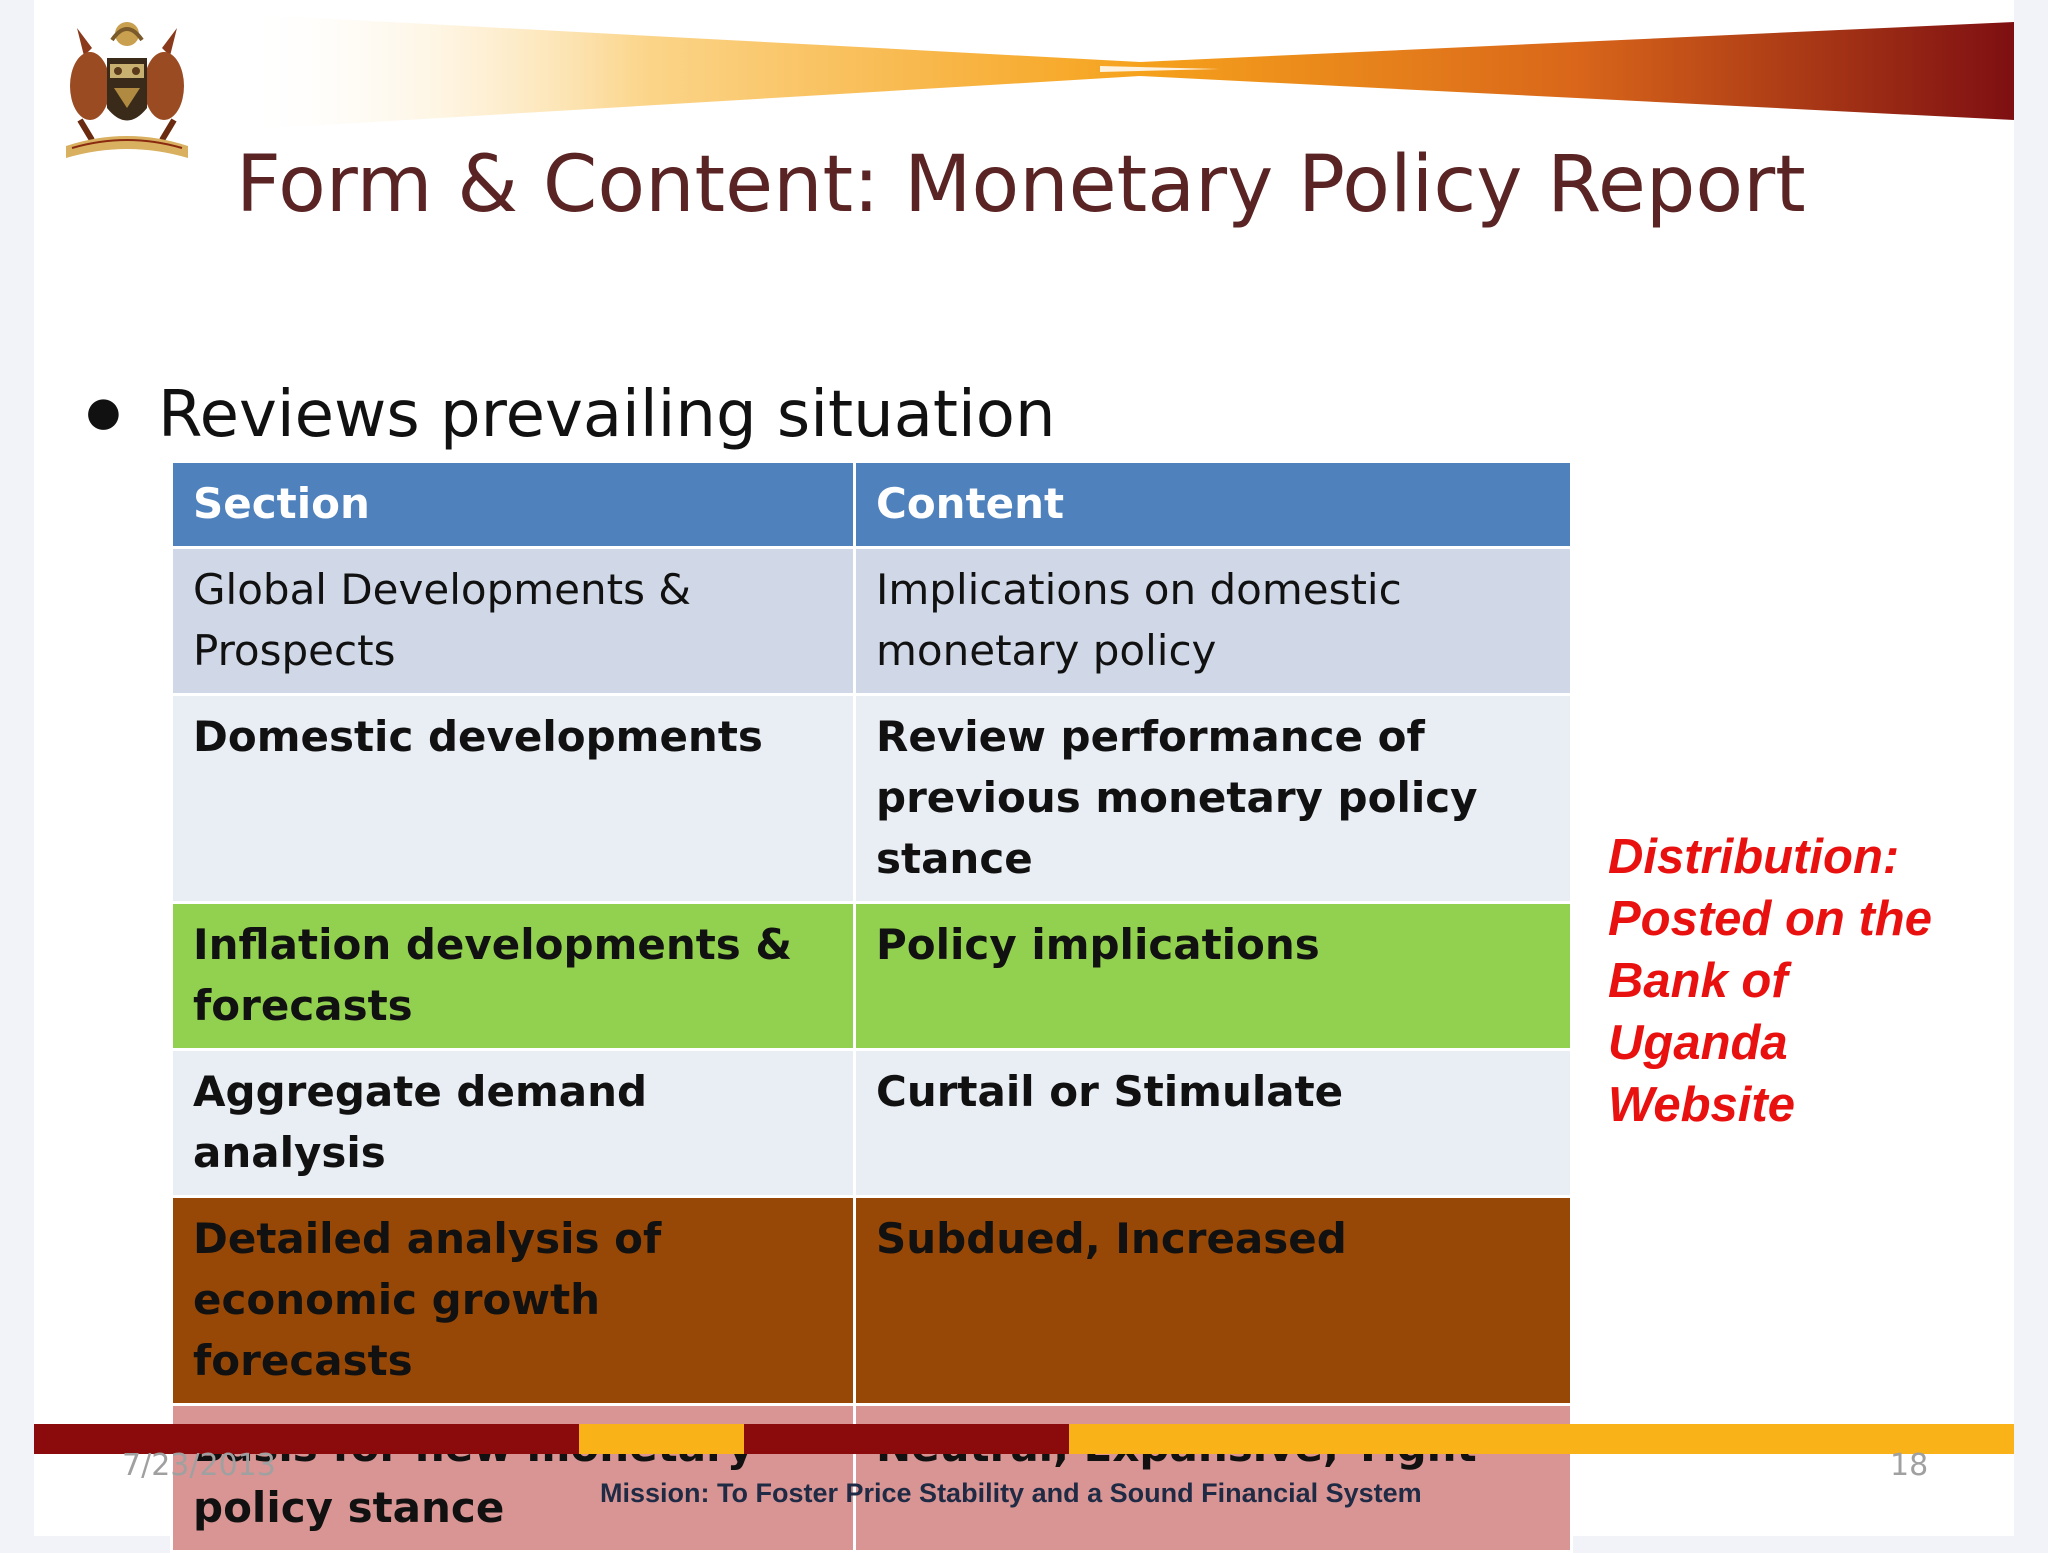 This screenshot has width=2048, height=1553. What do you see at coordinates (1213, 1123) in the screenshot?
I see `cell-content: Curtail or Stimulate` at bounding box center [1213, 1123].